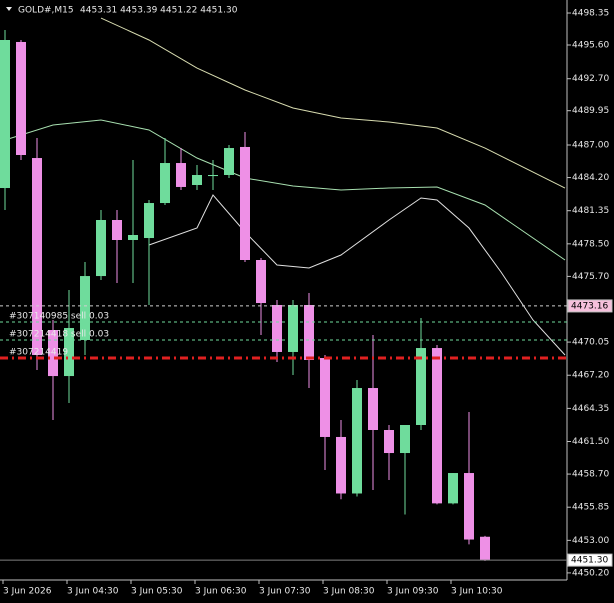 The height and width of the screenshot is (603, 614). I want to click on price-tag-label: 4451.30, so click(589, 561).